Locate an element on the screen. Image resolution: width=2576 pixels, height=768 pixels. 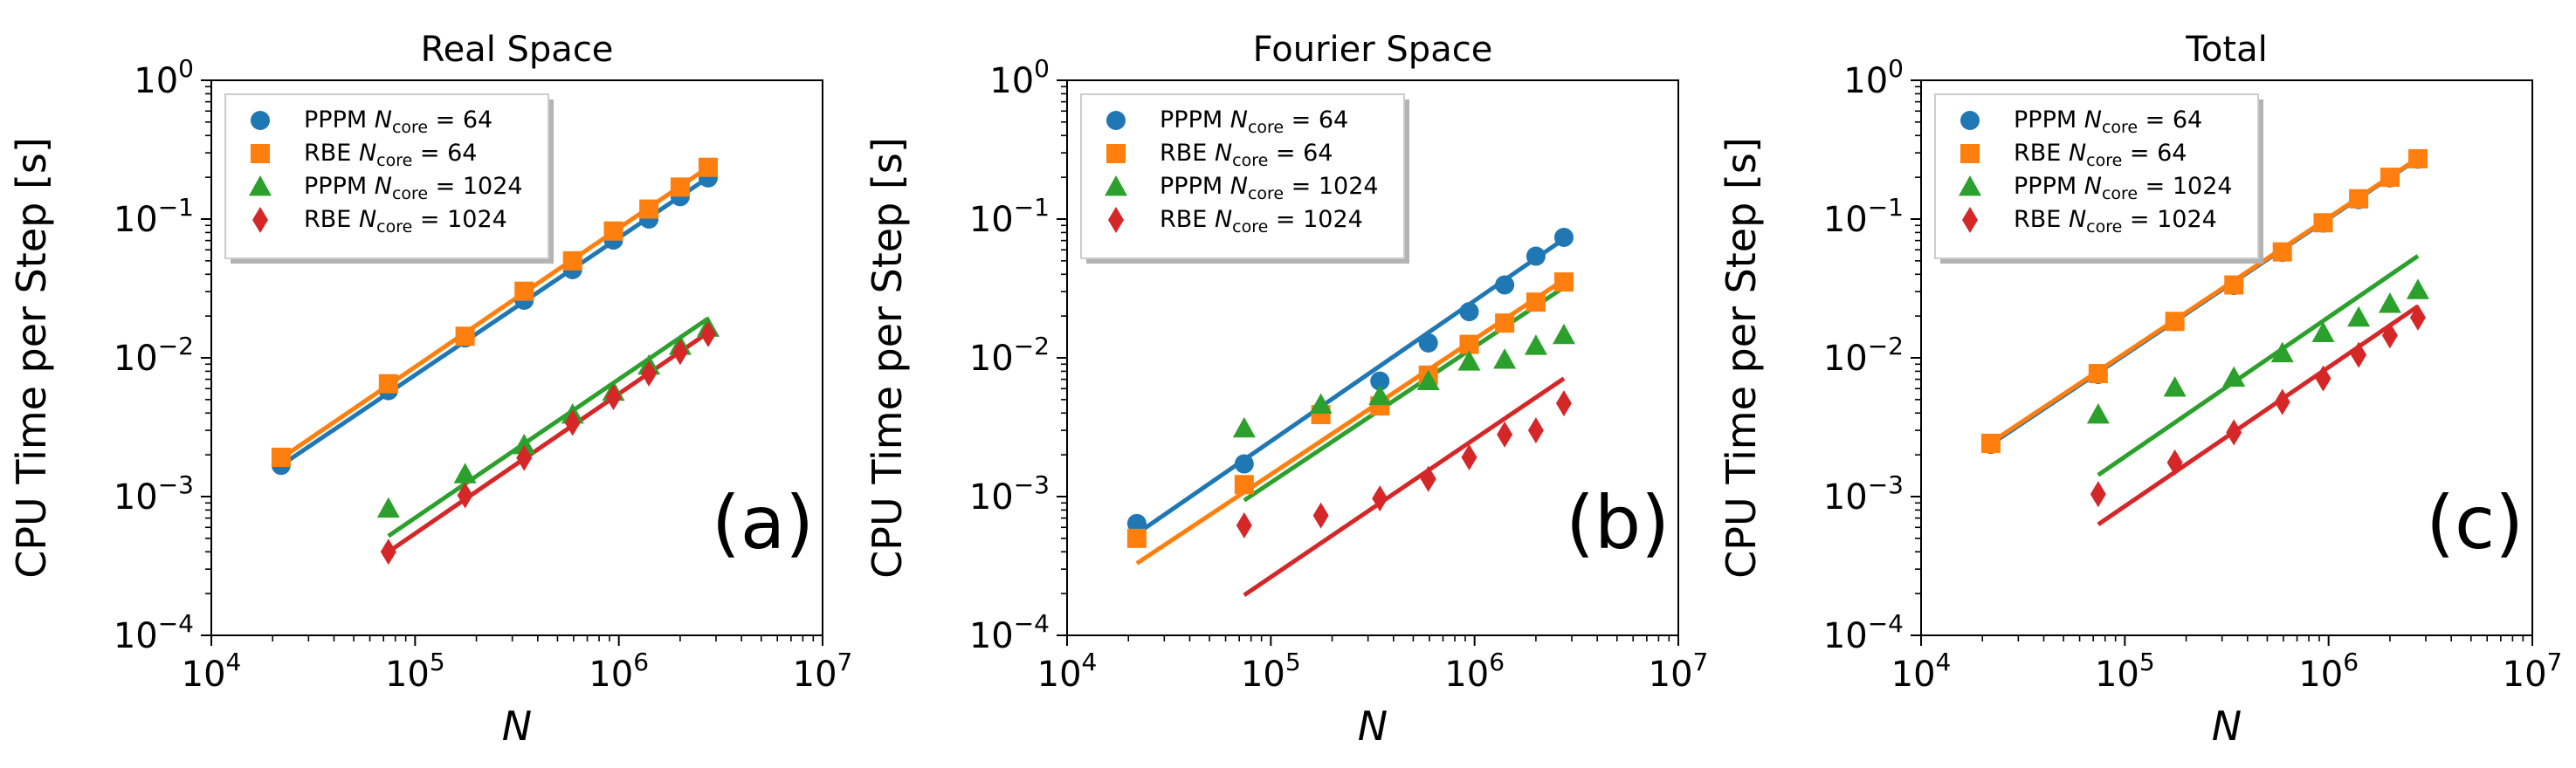
panel-title: Total is located at coordinates (2226, 50).